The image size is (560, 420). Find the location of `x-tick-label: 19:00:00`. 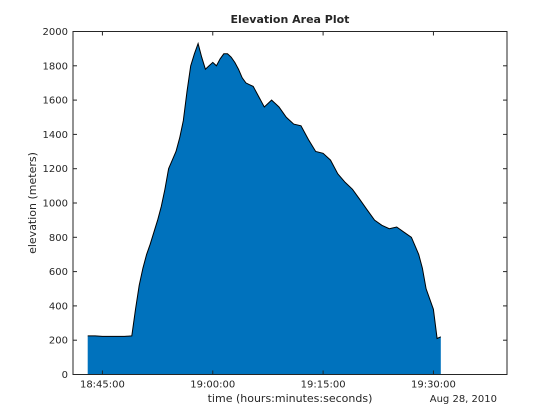

x-tick-label: 19:00:00 is located at coordinates (212, 385).